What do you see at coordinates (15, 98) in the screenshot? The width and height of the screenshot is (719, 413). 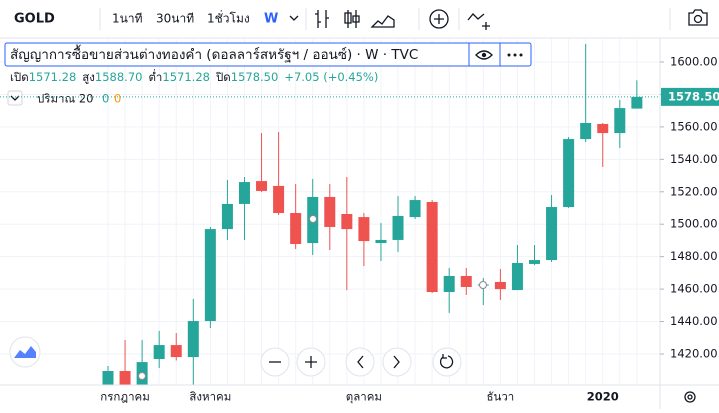 I see `collapse-button` at bounding box center [15, 98].